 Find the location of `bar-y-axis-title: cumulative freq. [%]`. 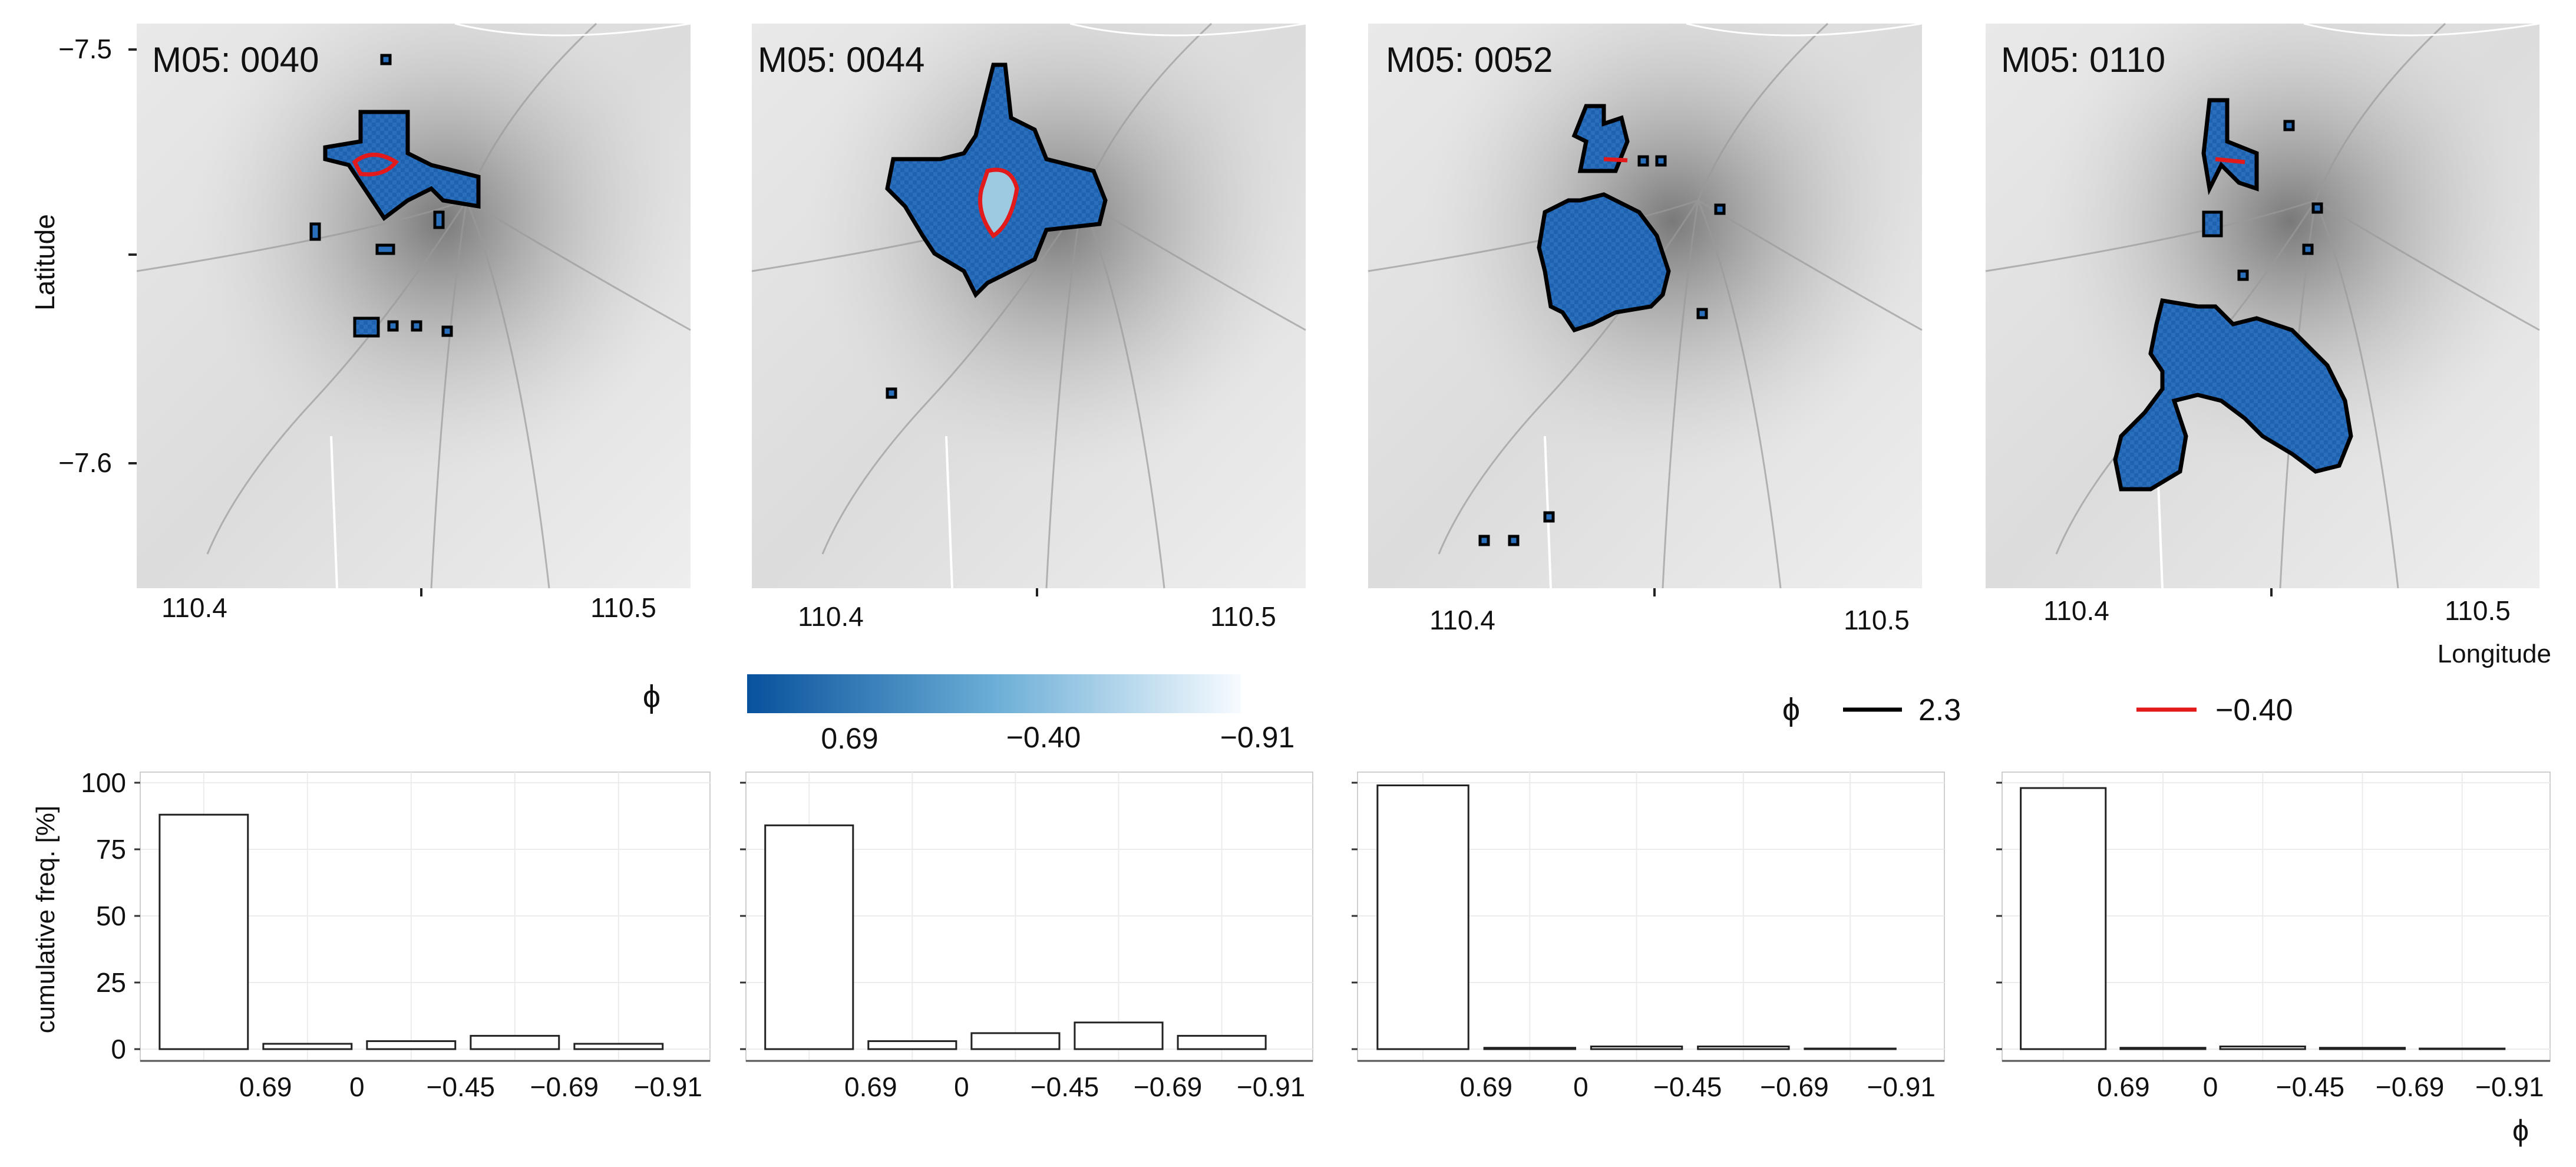

bar-y-axis-title: cumulative freq. [%] is located at coordinates (45, 919).